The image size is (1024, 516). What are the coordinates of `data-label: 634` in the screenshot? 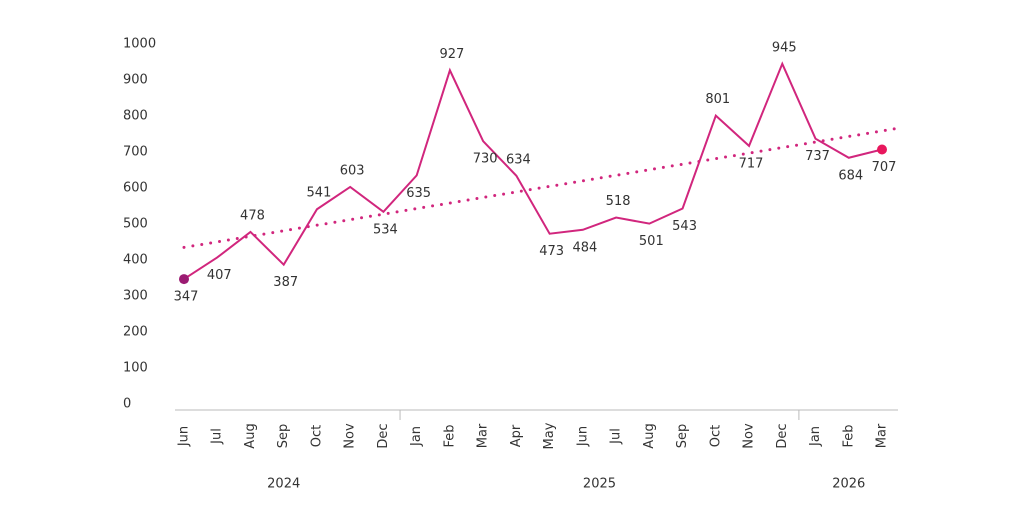 It's located at (518, 159).